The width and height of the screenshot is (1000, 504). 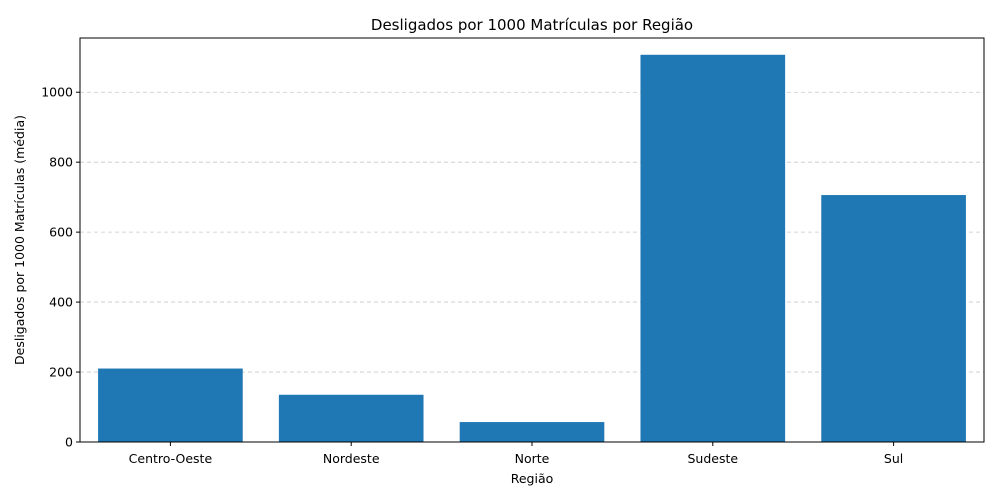 I want to click on bar-sudeste, so click(x=713, y=248).